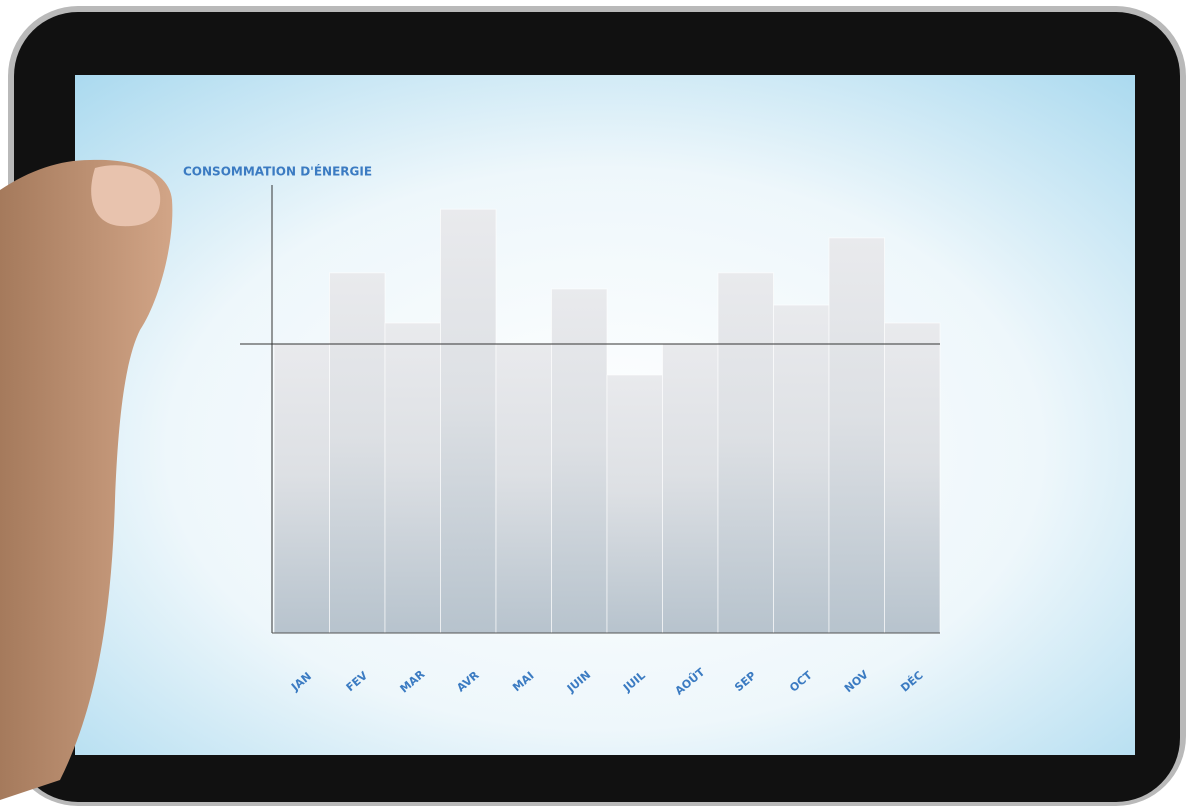 The width and height of the screenshot is (1189, 810). I want to click on hand, so click(86, 480).